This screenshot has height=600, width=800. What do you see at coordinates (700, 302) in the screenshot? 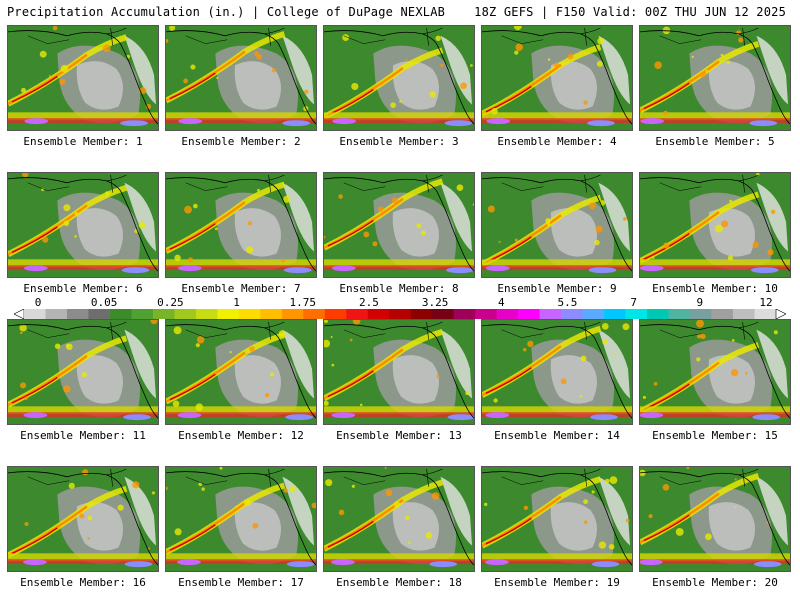
I see `colorbar-tick-label: 9` at bounding box center [700, 302].